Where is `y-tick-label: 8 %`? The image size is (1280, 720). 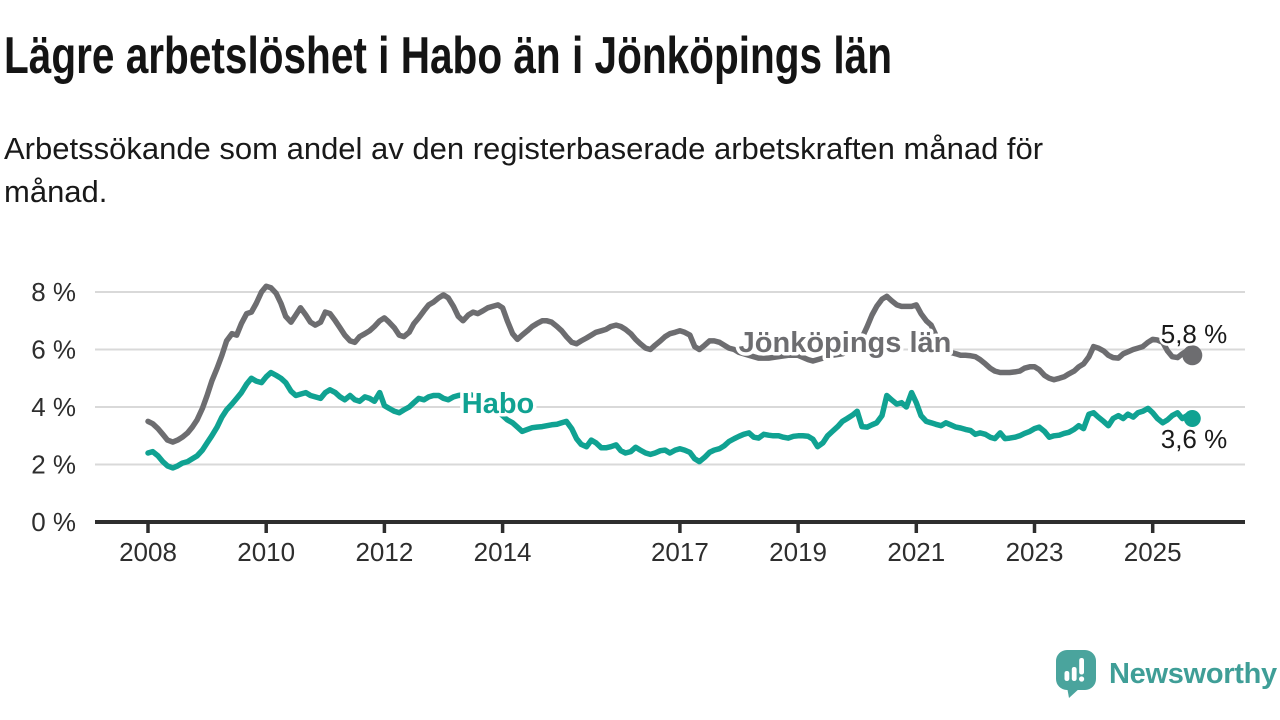
y-tick-label: 8 % is located at coordinates (53, 292).